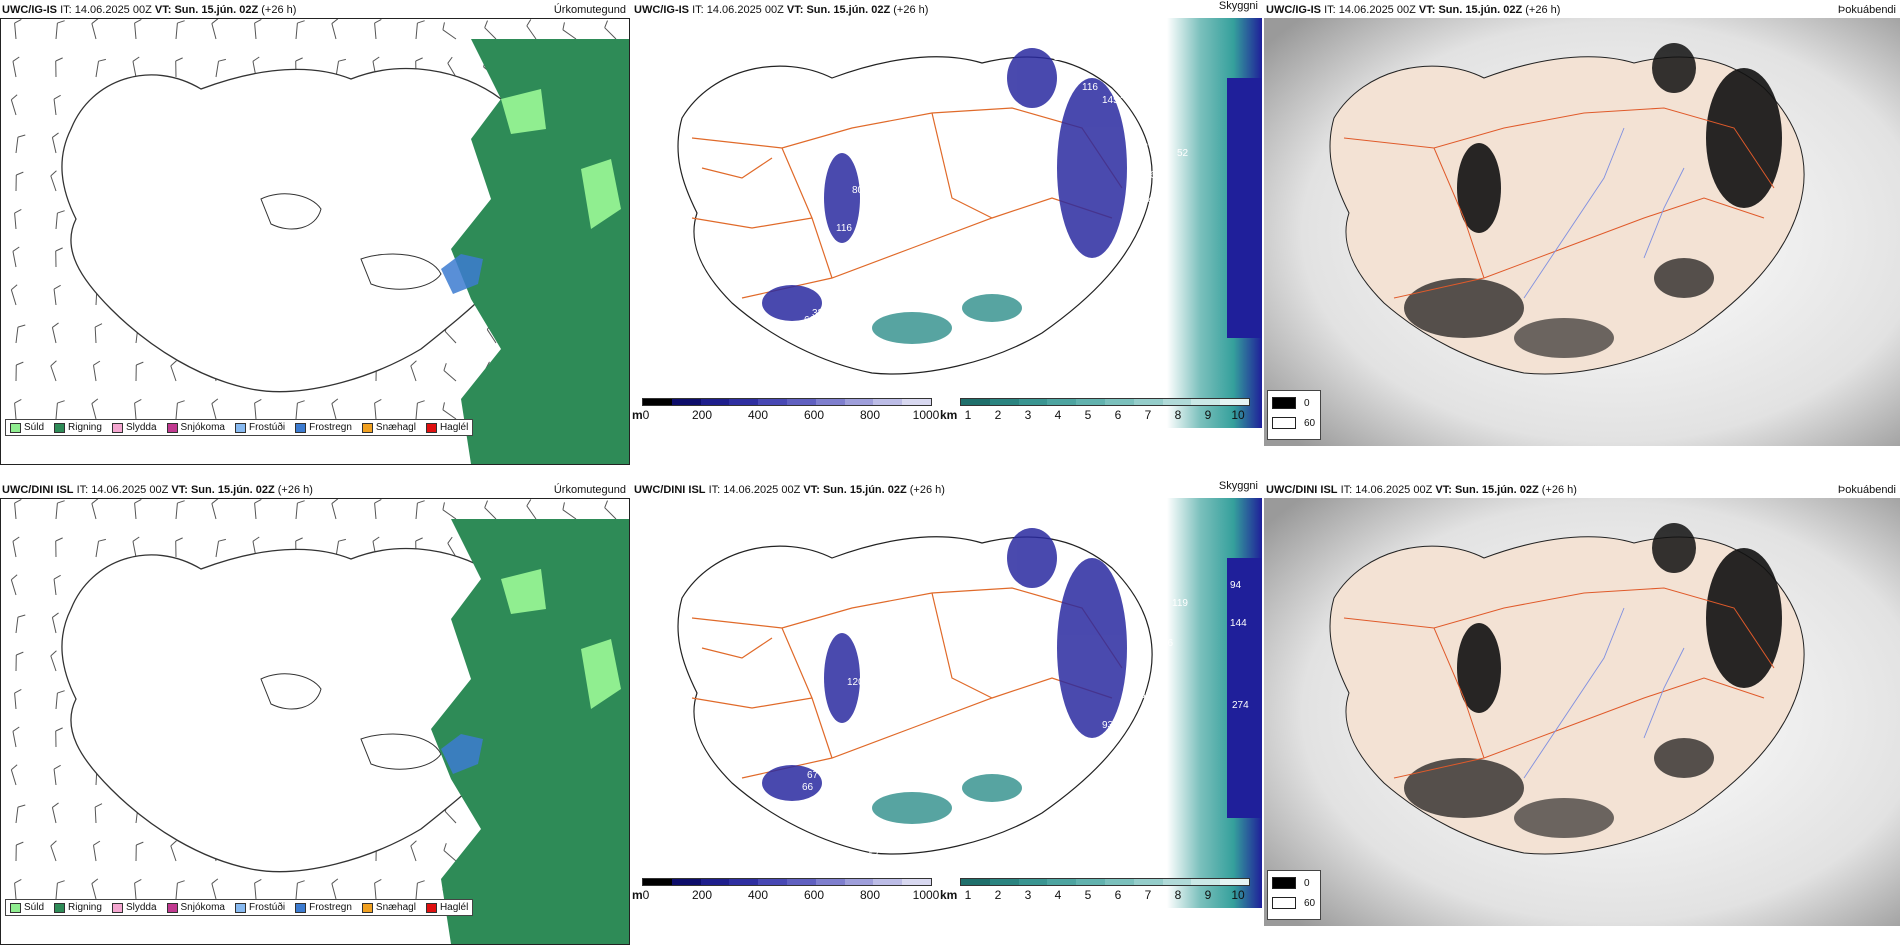 This screenshot has height=950, width=1900. I want to click on it-value: 14.06.2025 00Z, so click(762, 490).